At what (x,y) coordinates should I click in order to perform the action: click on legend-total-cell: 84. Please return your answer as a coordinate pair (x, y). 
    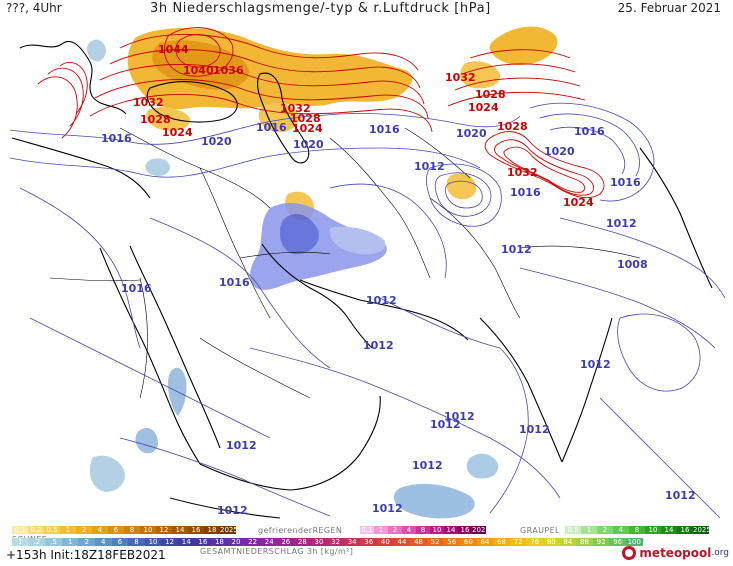
    Looking at the image, I should click on (568, 542).